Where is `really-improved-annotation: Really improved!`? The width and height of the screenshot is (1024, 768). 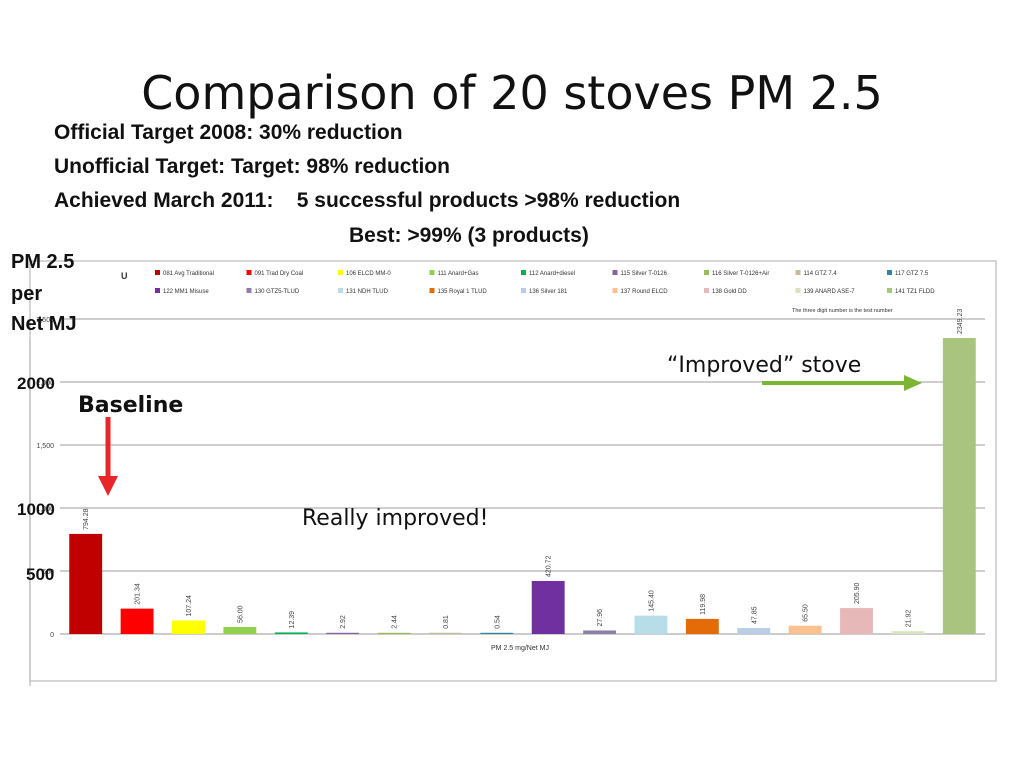
really-improved-annotation: Really improved! is located at coordinates (395, 518).